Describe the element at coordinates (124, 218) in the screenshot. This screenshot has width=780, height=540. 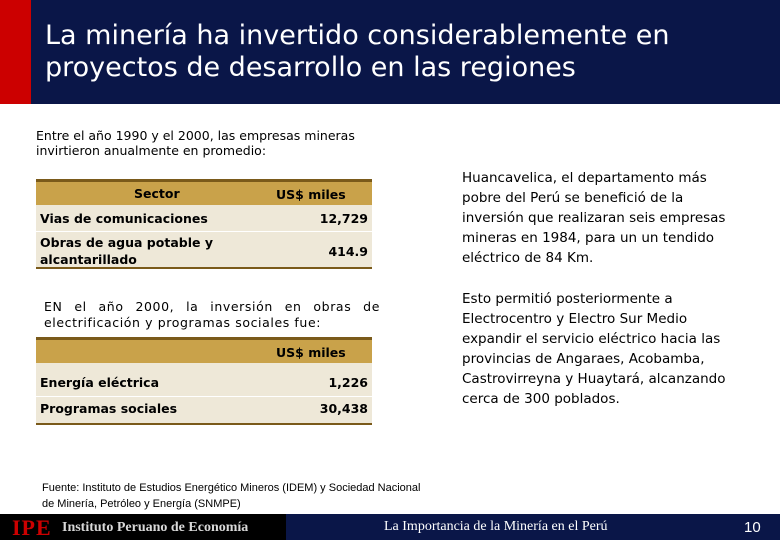
I see `table-row-label: Vias de comunicaciones` at that location.